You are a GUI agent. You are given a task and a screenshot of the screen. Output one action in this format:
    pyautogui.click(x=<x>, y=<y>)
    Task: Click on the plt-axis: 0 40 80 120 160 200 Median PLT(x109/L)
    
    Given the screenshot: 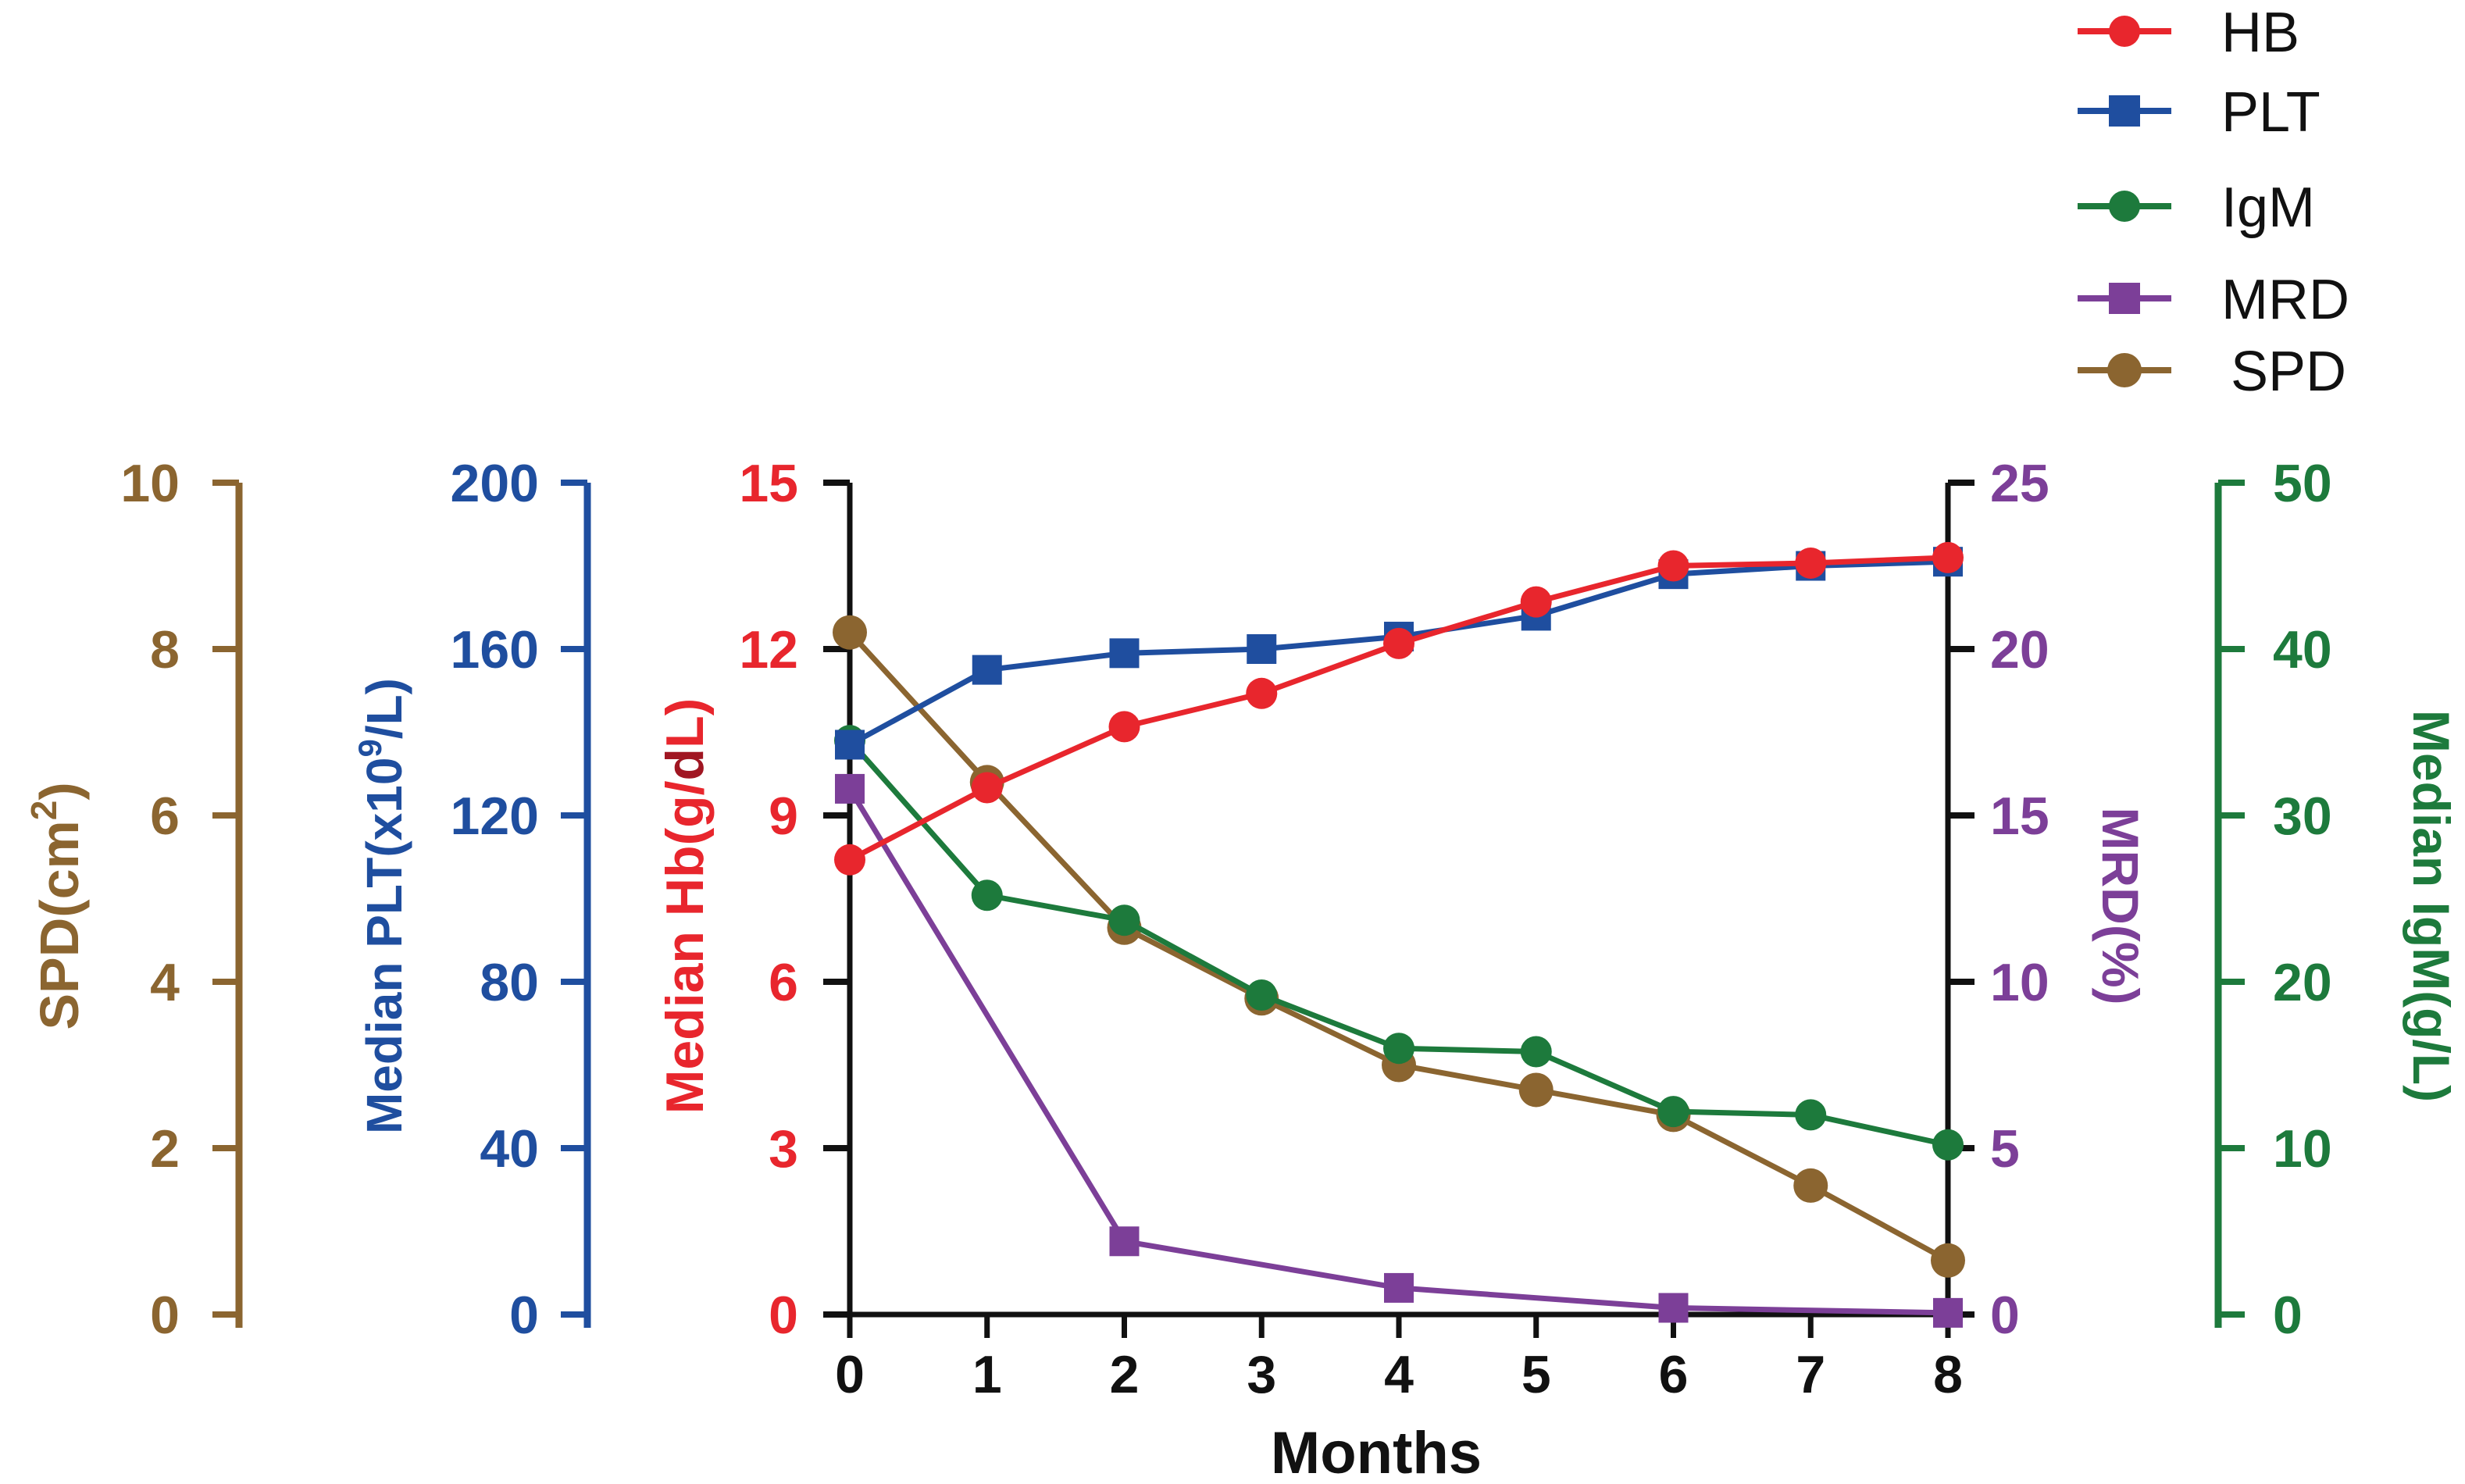 What is the action you would take?
    pyautogui.click(x=471, y=899)
    